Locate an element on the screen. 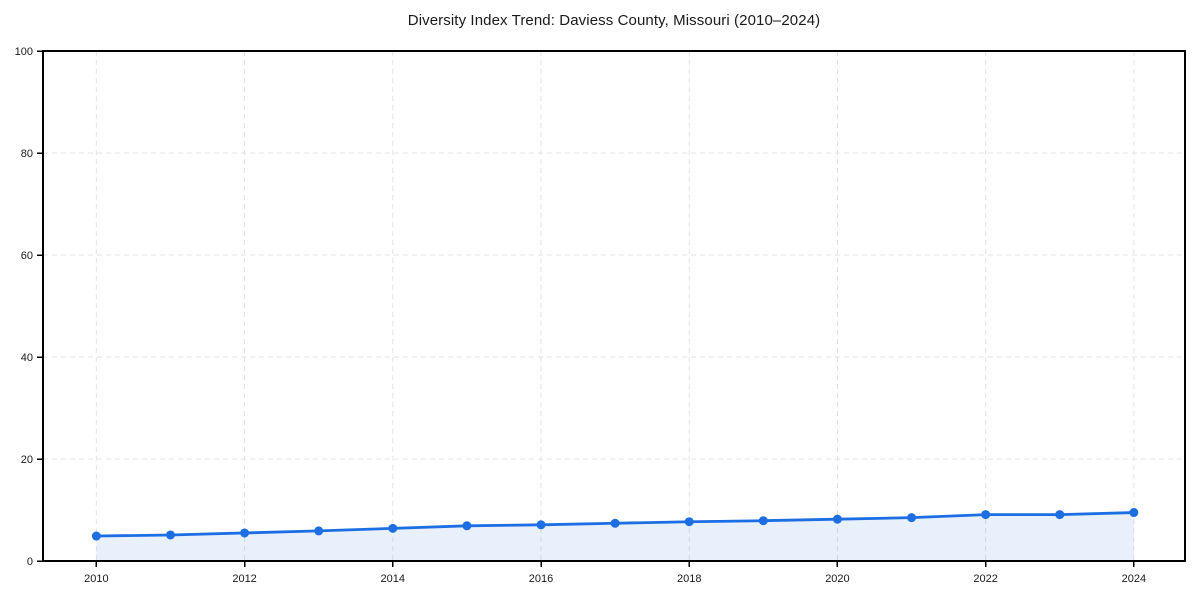 Image resolution: width=1200 pixels, height=600 pixels. x-tick-label: 2020 is located at coordinates (837, 579).